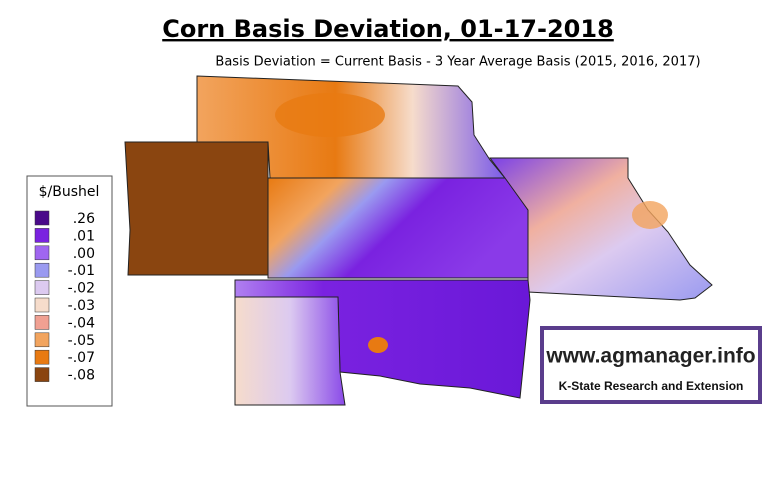 The height and width of the screenshot is (481, 779). Describe the element at coordinates (81, 376) in the screenshot. I see `legend-label: -.08` at that location.